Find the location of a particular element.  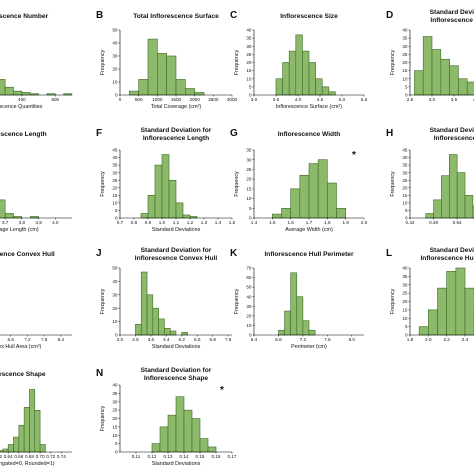

panel-title: Inflorescence Size is located at coordinates (309, 16).